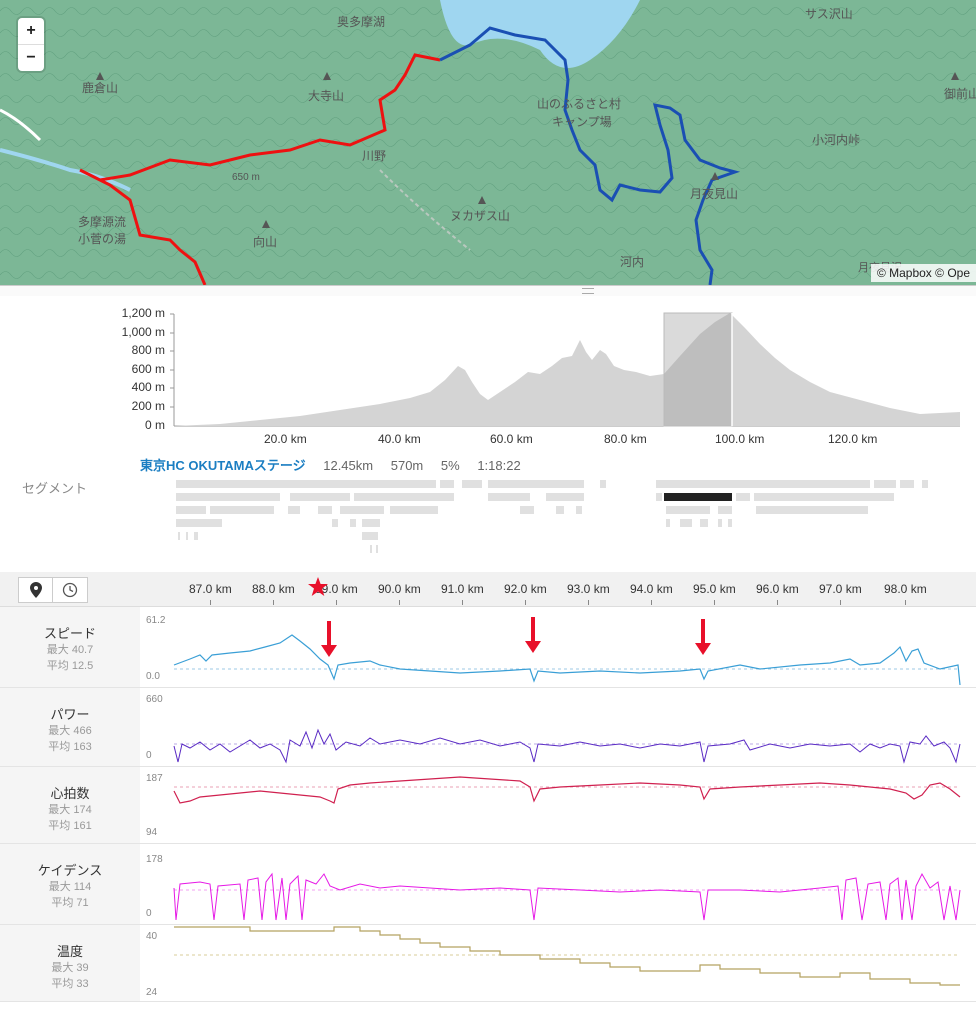  What do you see at coordinates (588, 593) in the screenshot?
I see `distance-tick: 93.0 km` at bounding box center [588, 593].